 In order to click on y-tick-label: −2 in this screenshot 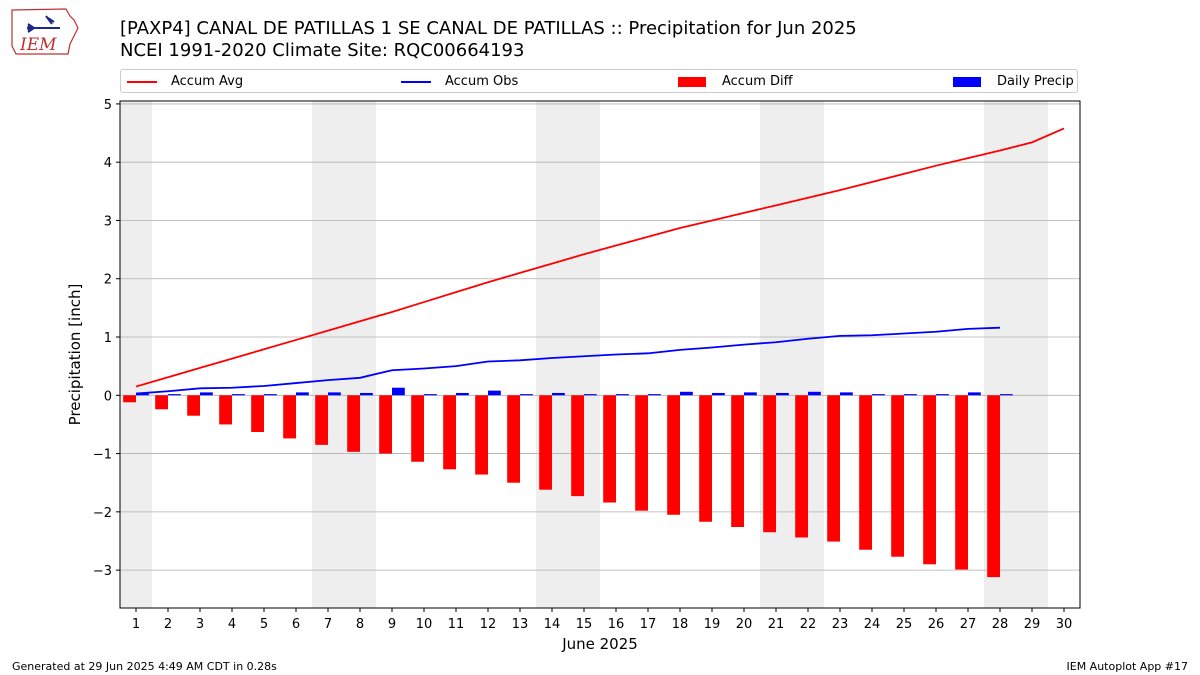, I will do `click(102, 513)`.